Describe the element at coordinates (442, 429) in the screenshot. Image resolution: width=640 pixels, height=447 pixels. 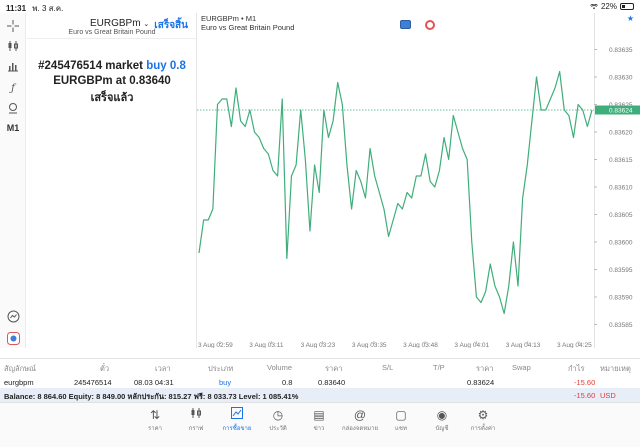
I see `nav-label: บัญชี` at that location.